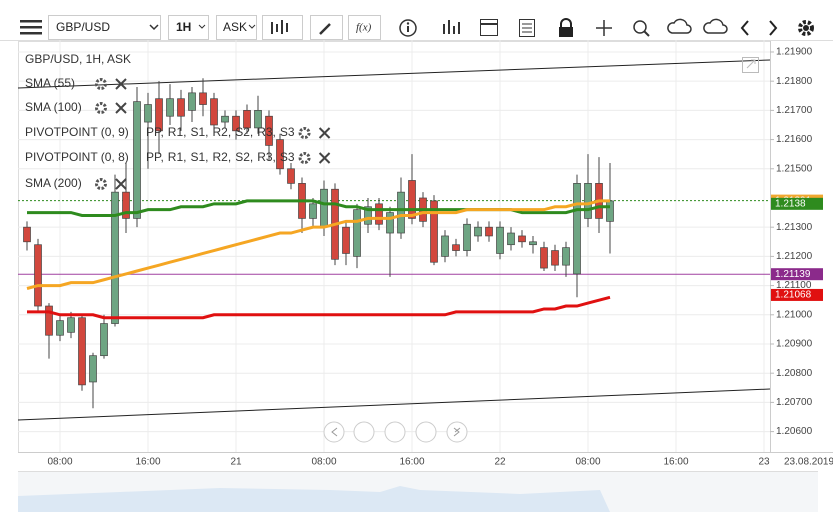 The image size is (833, 520). Describe the element at coordinates (236, 462) in the screenshot. I see `x-tick-label: 21` at that location.